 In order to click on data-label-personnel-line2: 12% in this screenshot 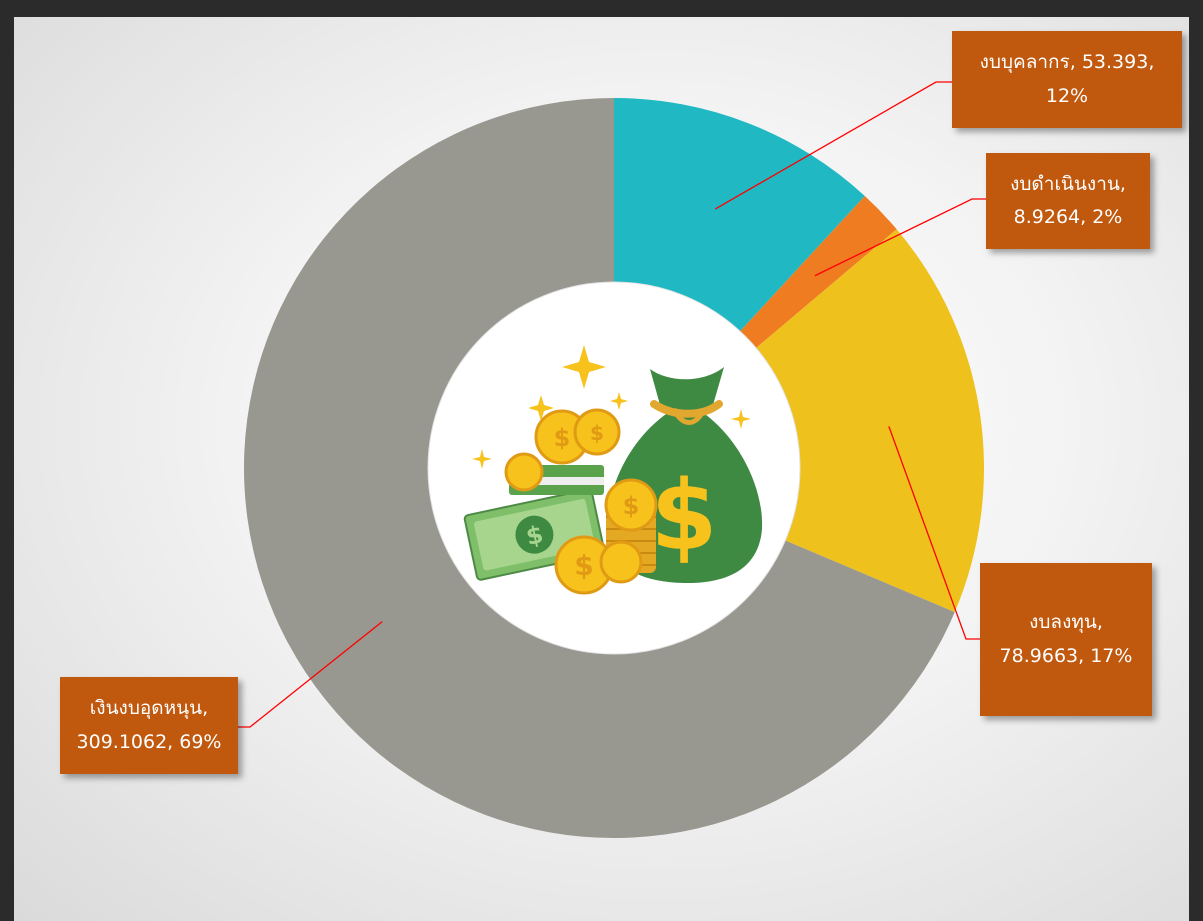, I will do `click(1067, 96)`.